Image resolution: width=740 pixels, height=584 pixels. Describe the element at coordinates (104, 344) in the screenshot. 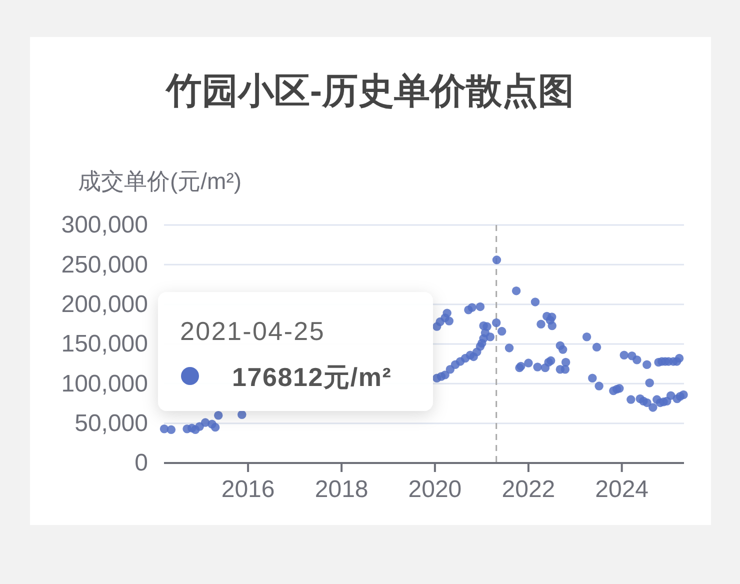

I see `y-tick-label: 150,000` at that location.